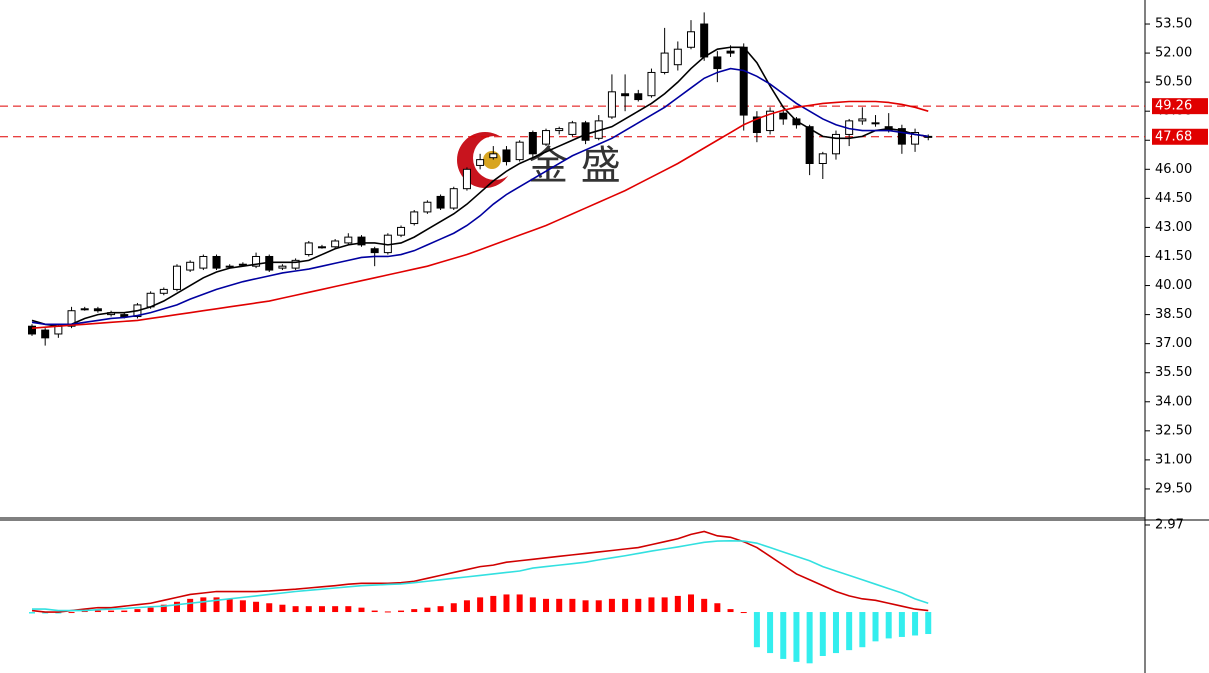  I want to click on y-tick-label: 32.50, so click(1173, 430).